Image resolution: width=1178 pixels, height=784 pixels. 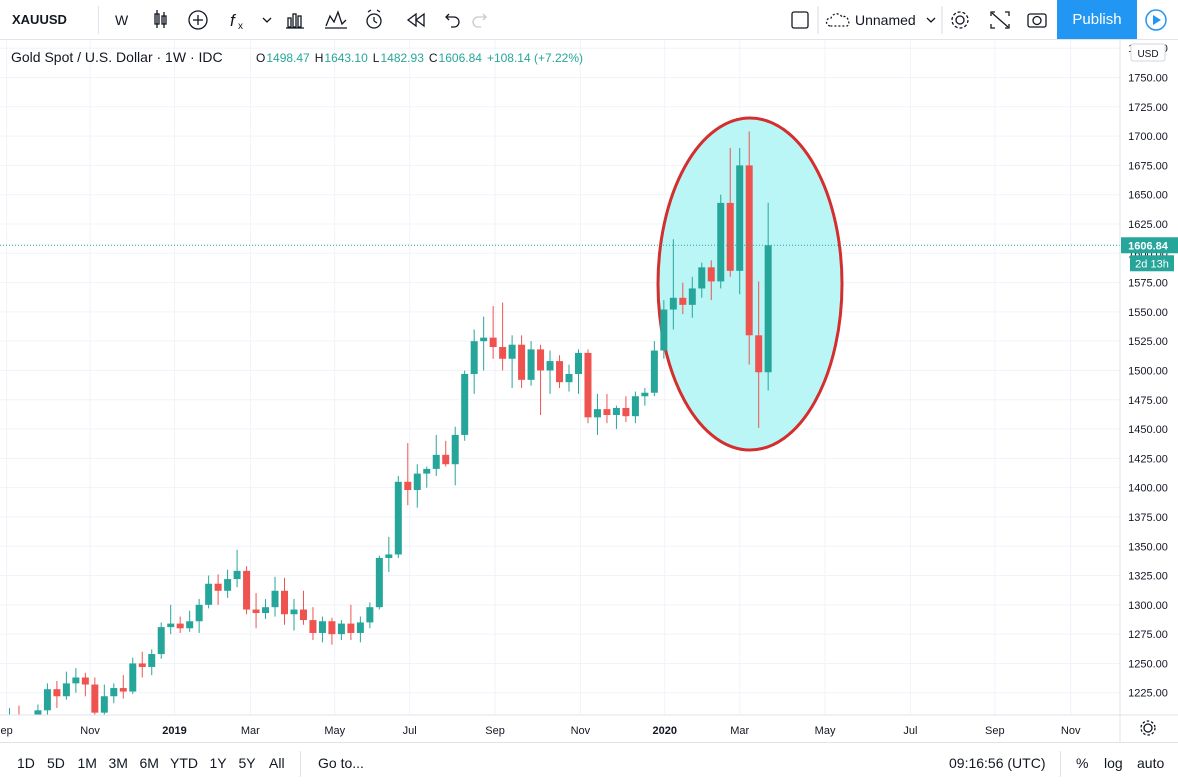 What do you see at coordinates (1148, 342) in the screenshot?
I see `y-tick-label: 1525.00` at bounding box center [1148, 342].